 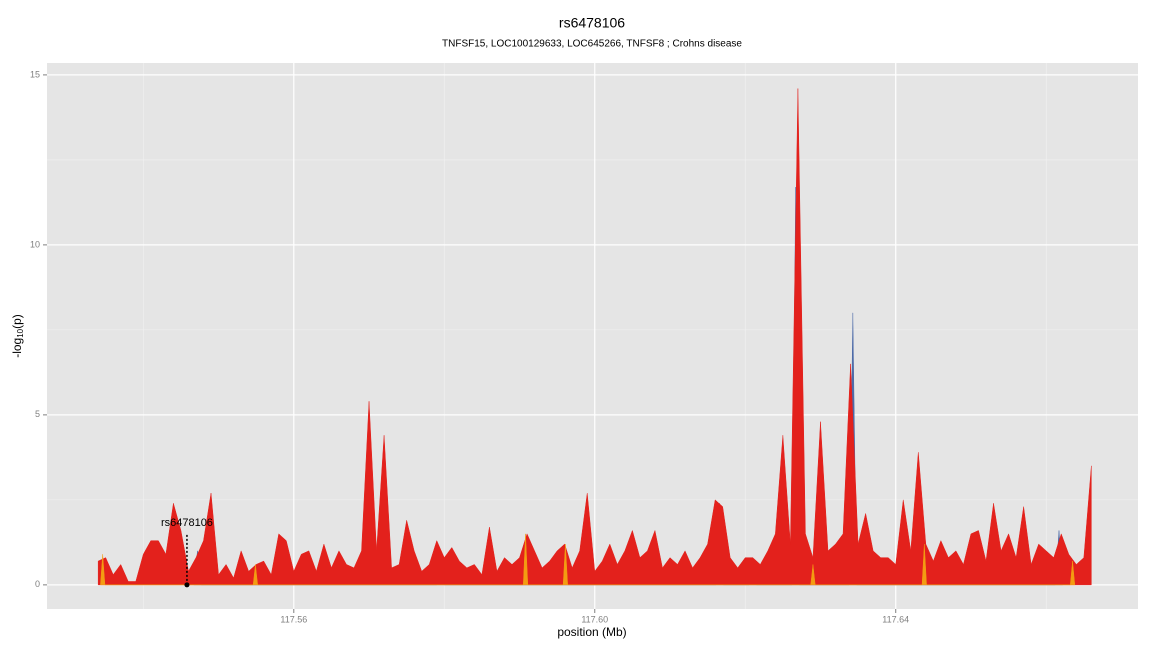 I want to click on annotation-point, so click(x=187, y=585).